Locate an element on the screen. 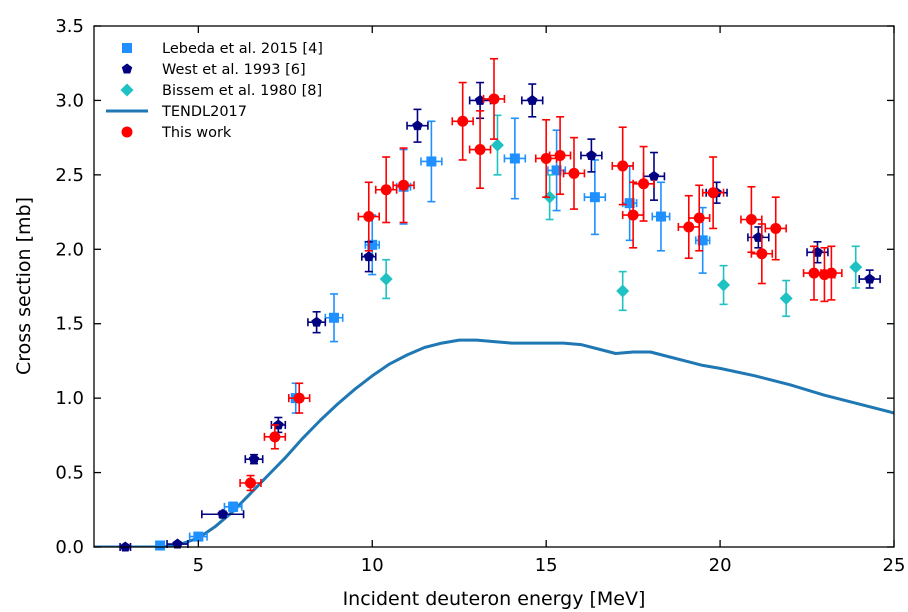  legend-label: TENDL2017 is located at coordinates (204, 112).